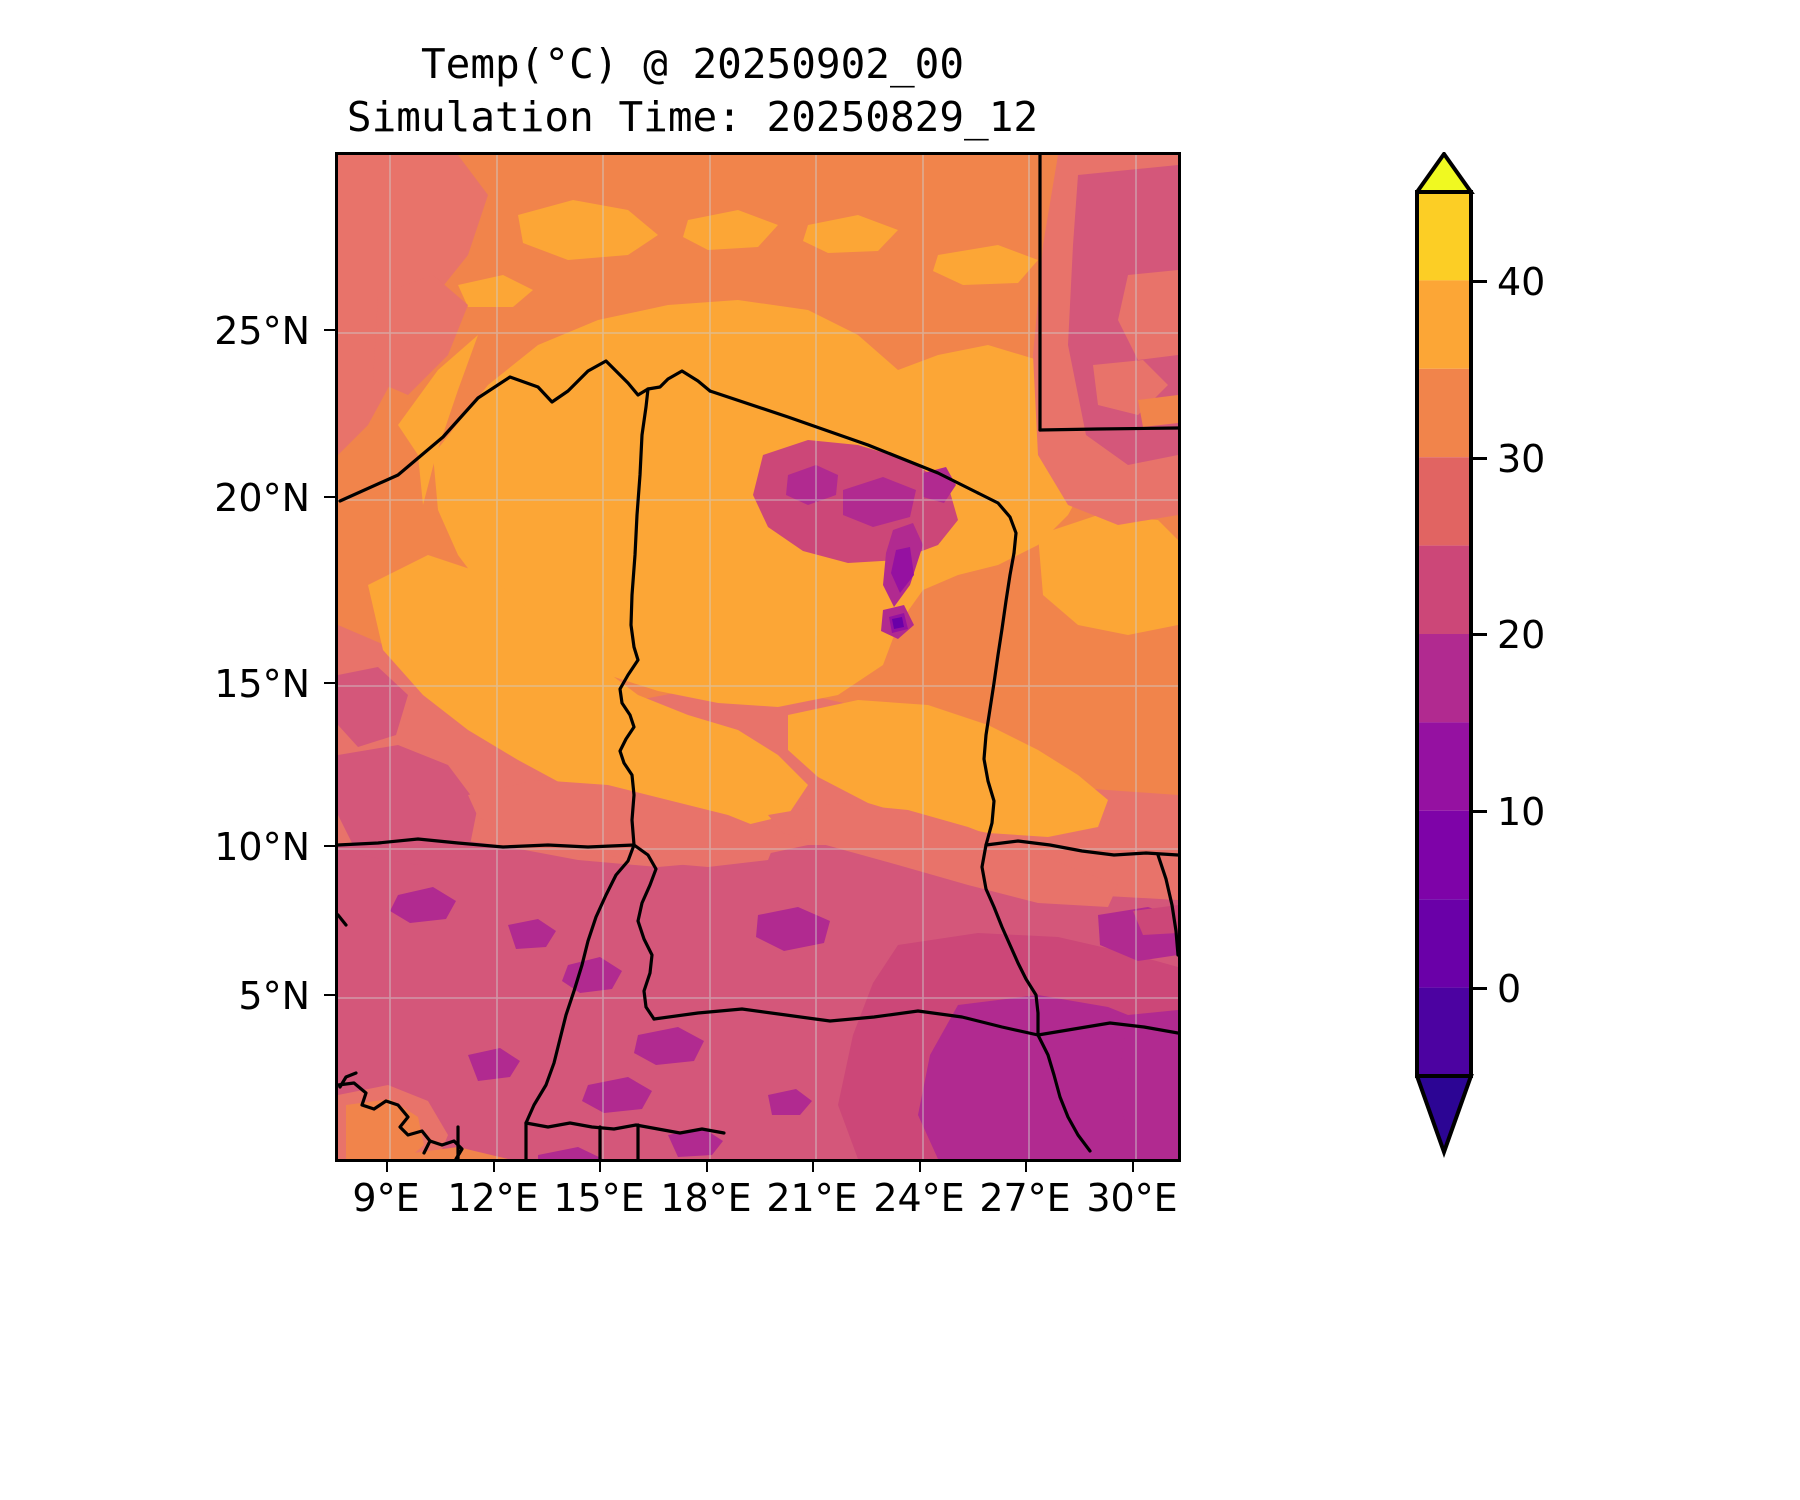  Describe the element at coordinates (1509, 989) in the screenshot. I see `colorbar-tick-label: 0` at that location.